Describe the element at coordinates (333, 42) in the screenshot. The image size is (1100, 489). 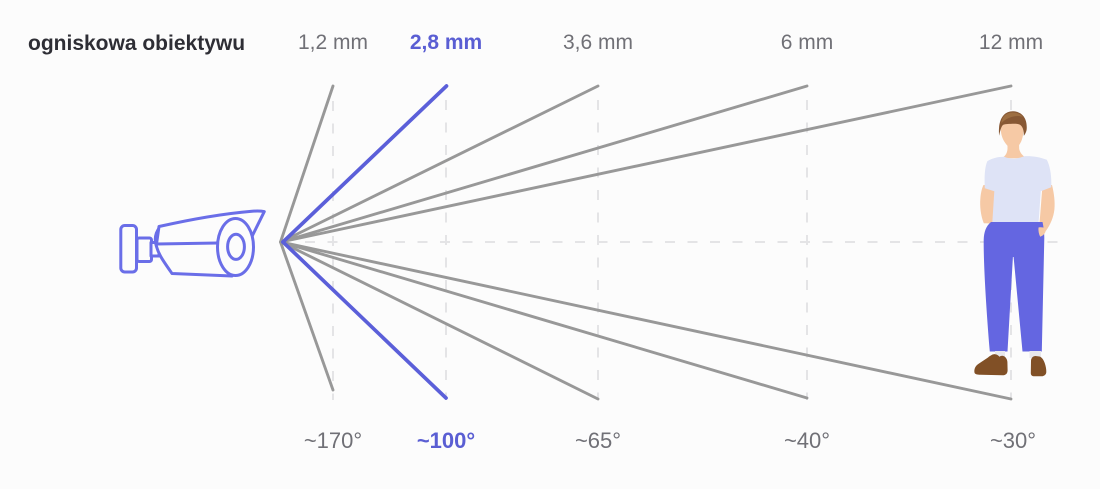
I see `svg-text: 1,2 mm` at that location.